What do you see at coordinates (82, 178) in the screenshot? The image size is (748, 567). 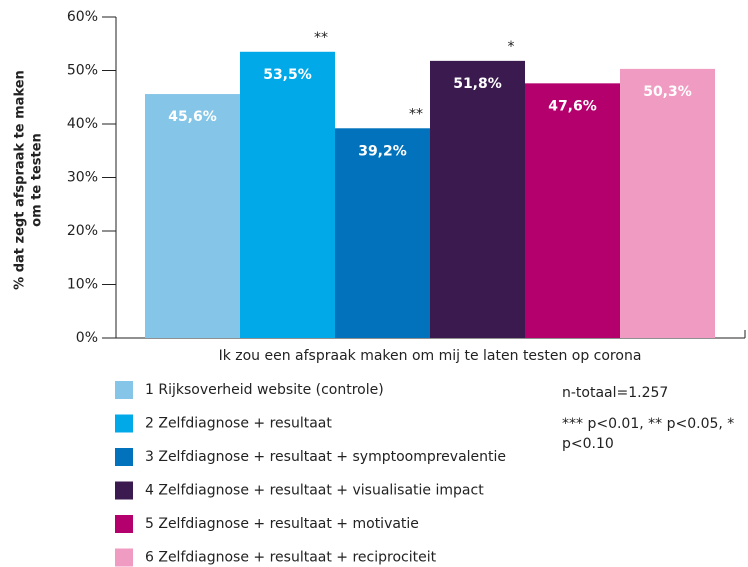 I see `y-tick-label: 30%` at bounding box center [82, 178].